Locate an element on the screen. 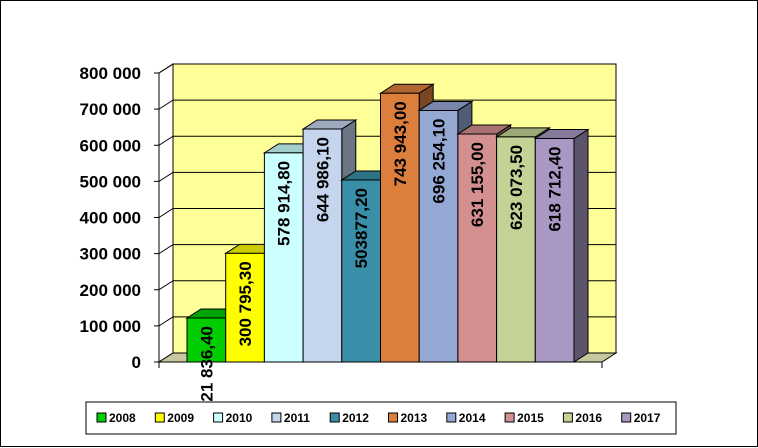 The width and height of the screenshot is (758, 448). y-tick-label: 100 000 is located at coordinates (110, 326).